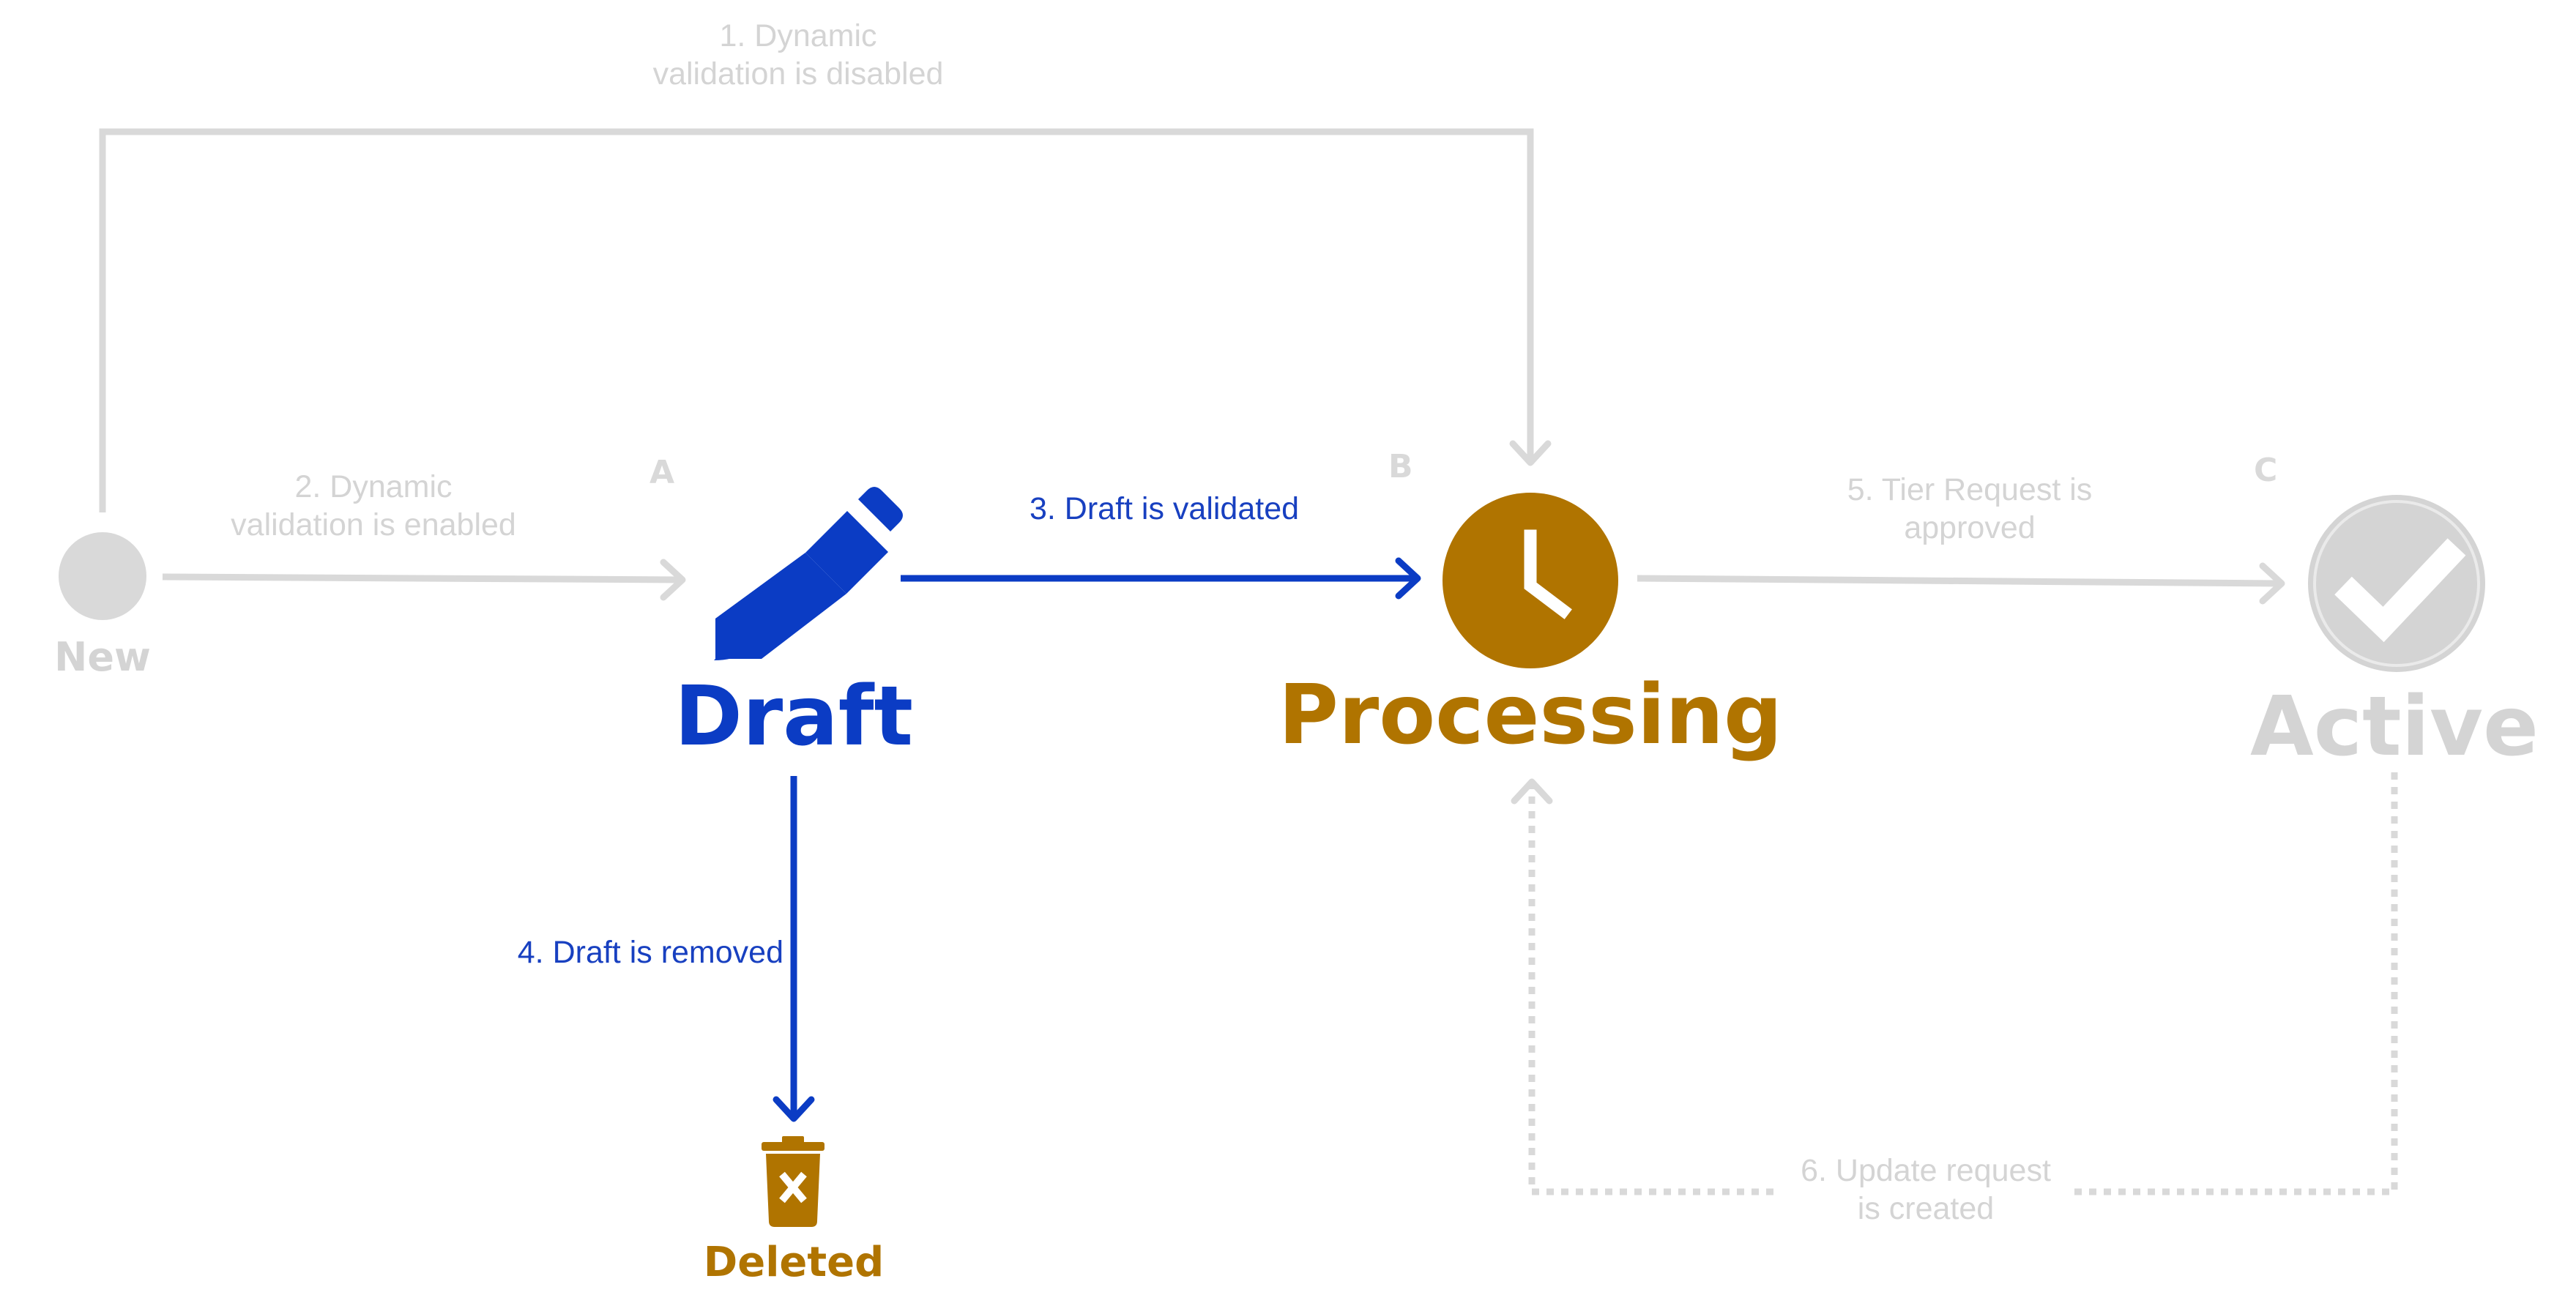 This screenshot has width=2576, height=1306. I want to click on pencil-icon, so click(808, 573).